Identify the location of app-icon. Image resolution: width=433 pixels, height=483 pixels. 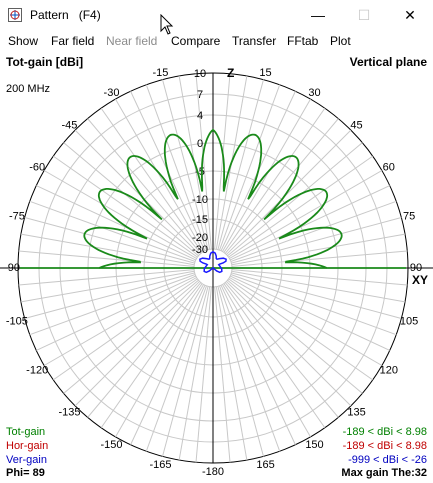
(15, 15).